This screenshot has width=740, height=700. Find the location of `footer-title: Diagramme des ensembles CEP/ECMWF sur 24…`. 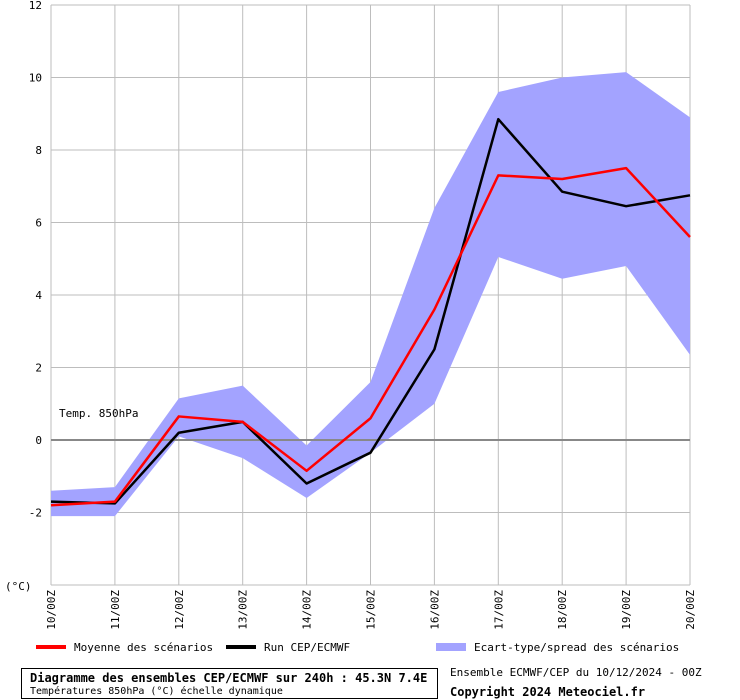

footer-title: Diagramme des ensembles CEP/ECMWF sur 24… is located at coordinates (229, 678).